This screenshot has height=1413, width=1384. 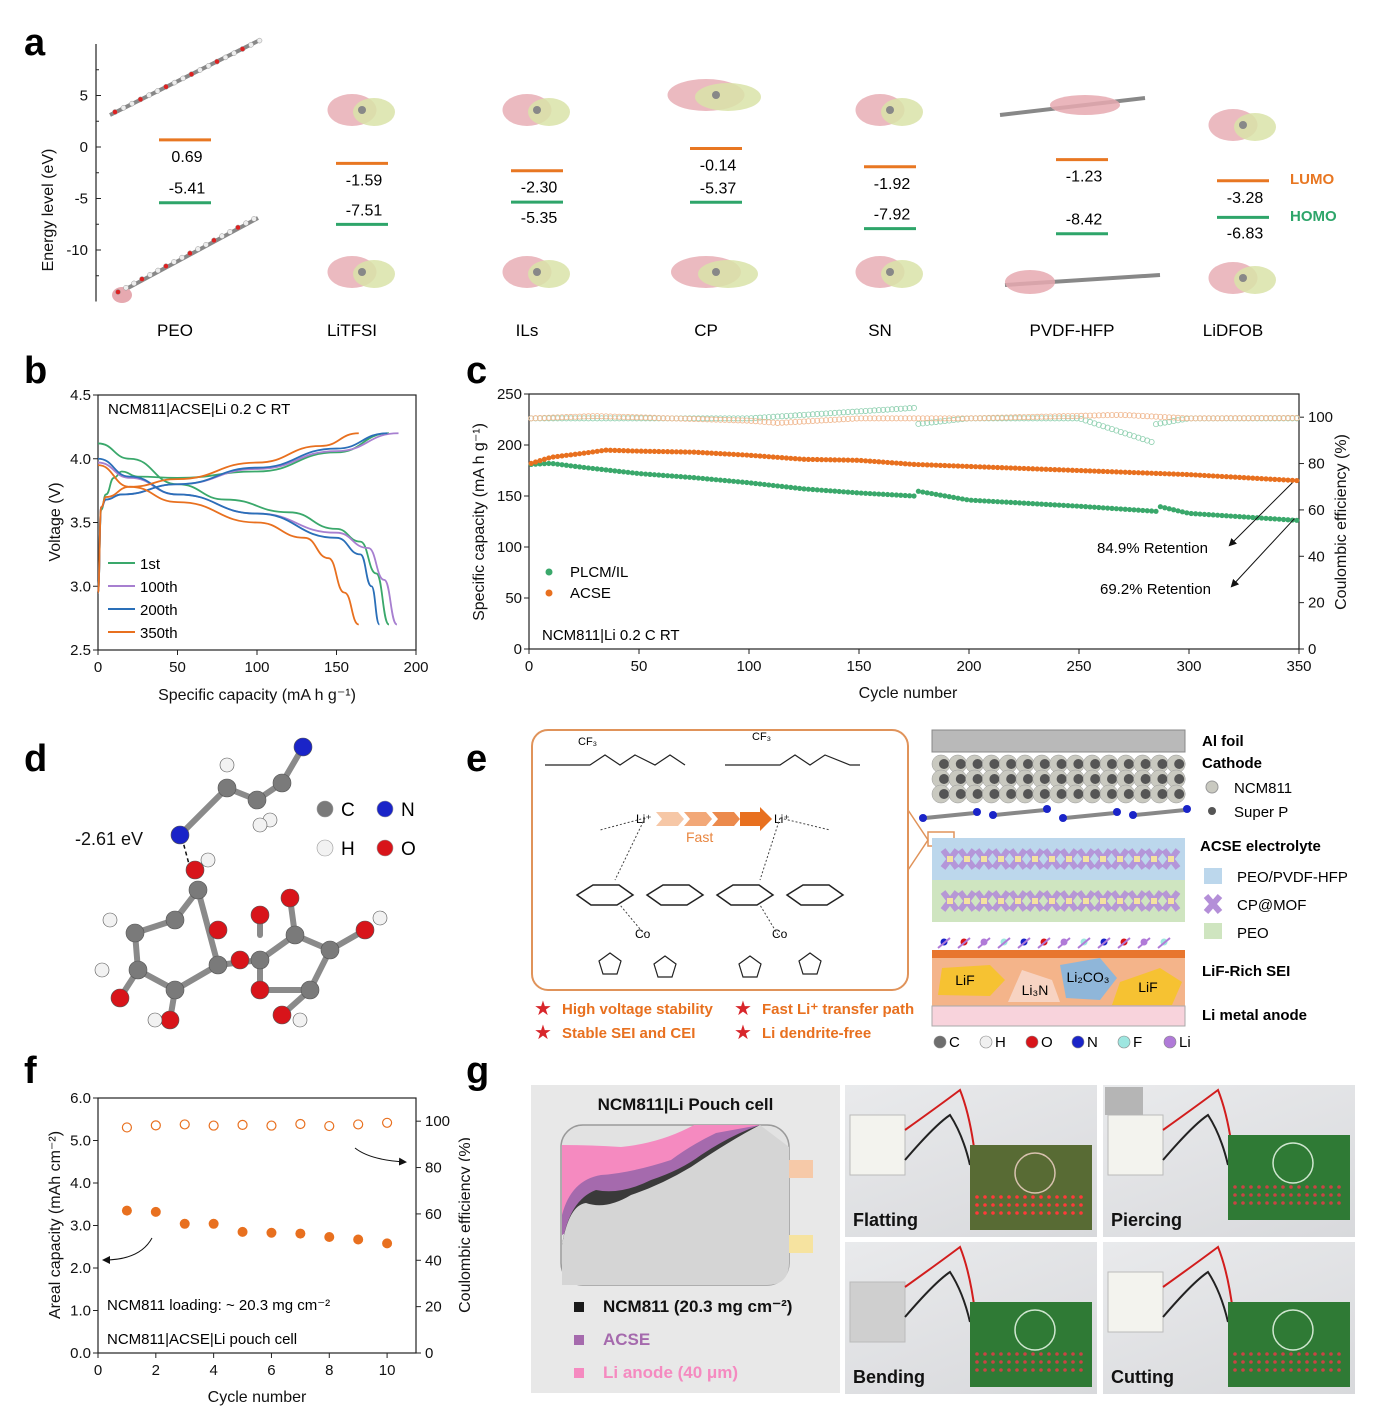 I want to click on orbital-lobe, so click(x=728, y=97).